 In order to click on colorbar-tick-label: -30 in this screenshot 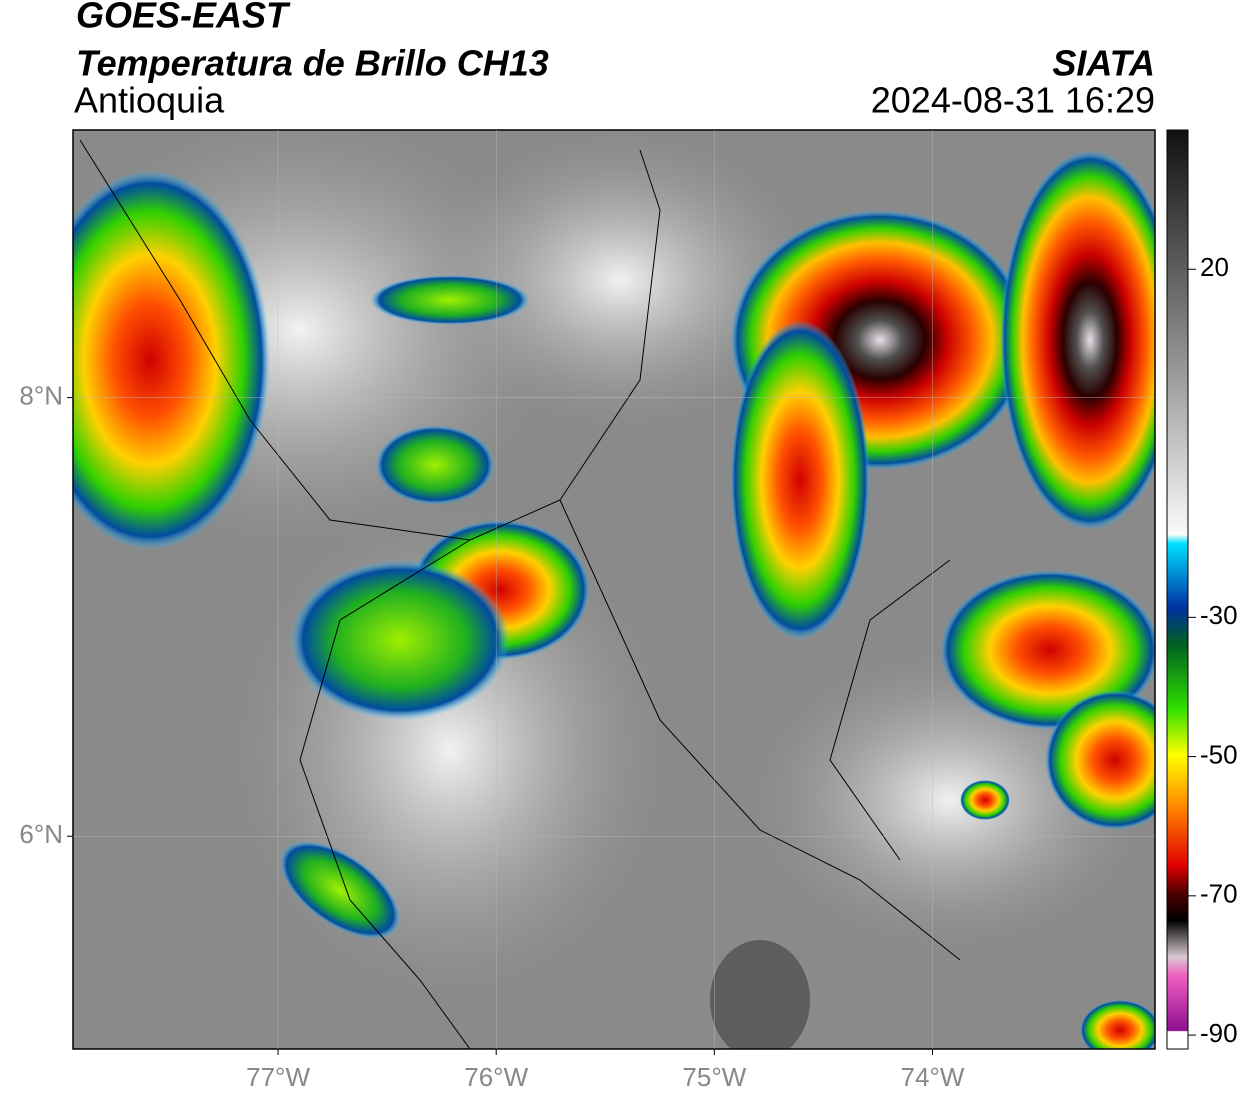, I will do `click(1219, 615)`.